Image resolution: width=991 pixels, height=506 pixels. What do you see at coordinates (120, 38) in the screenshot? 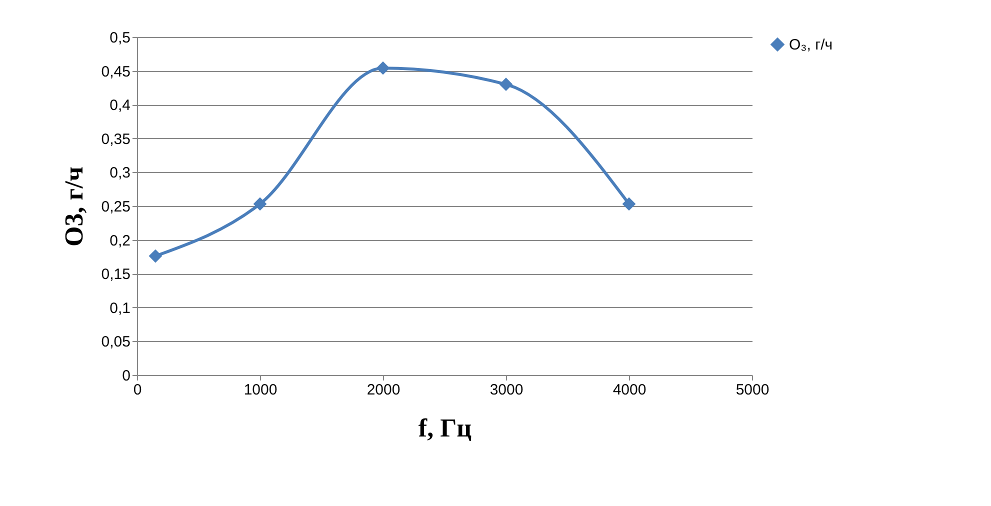
I see `y-tick-label: 0,5` at bounding box center [120, 38].